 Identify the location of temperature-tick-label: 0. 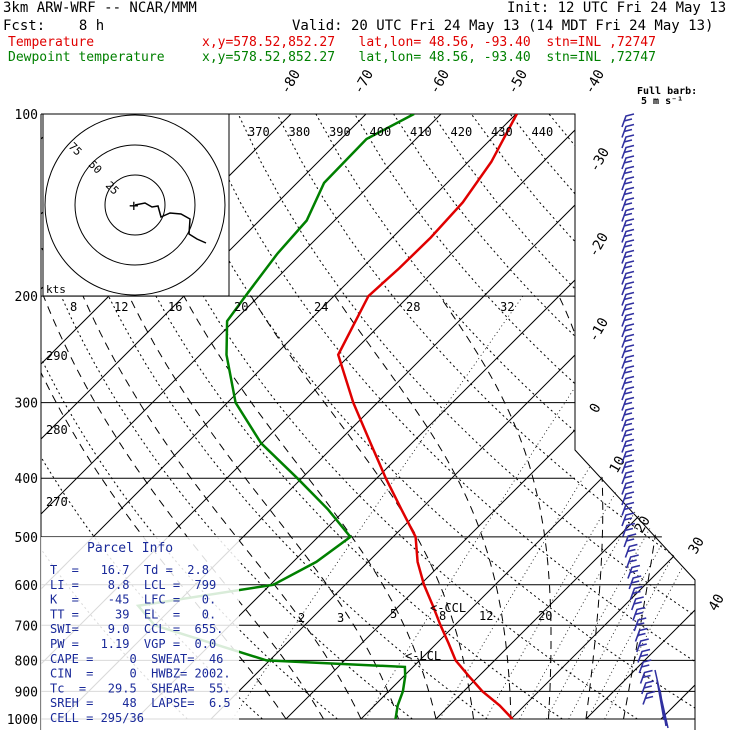
(596, 408).